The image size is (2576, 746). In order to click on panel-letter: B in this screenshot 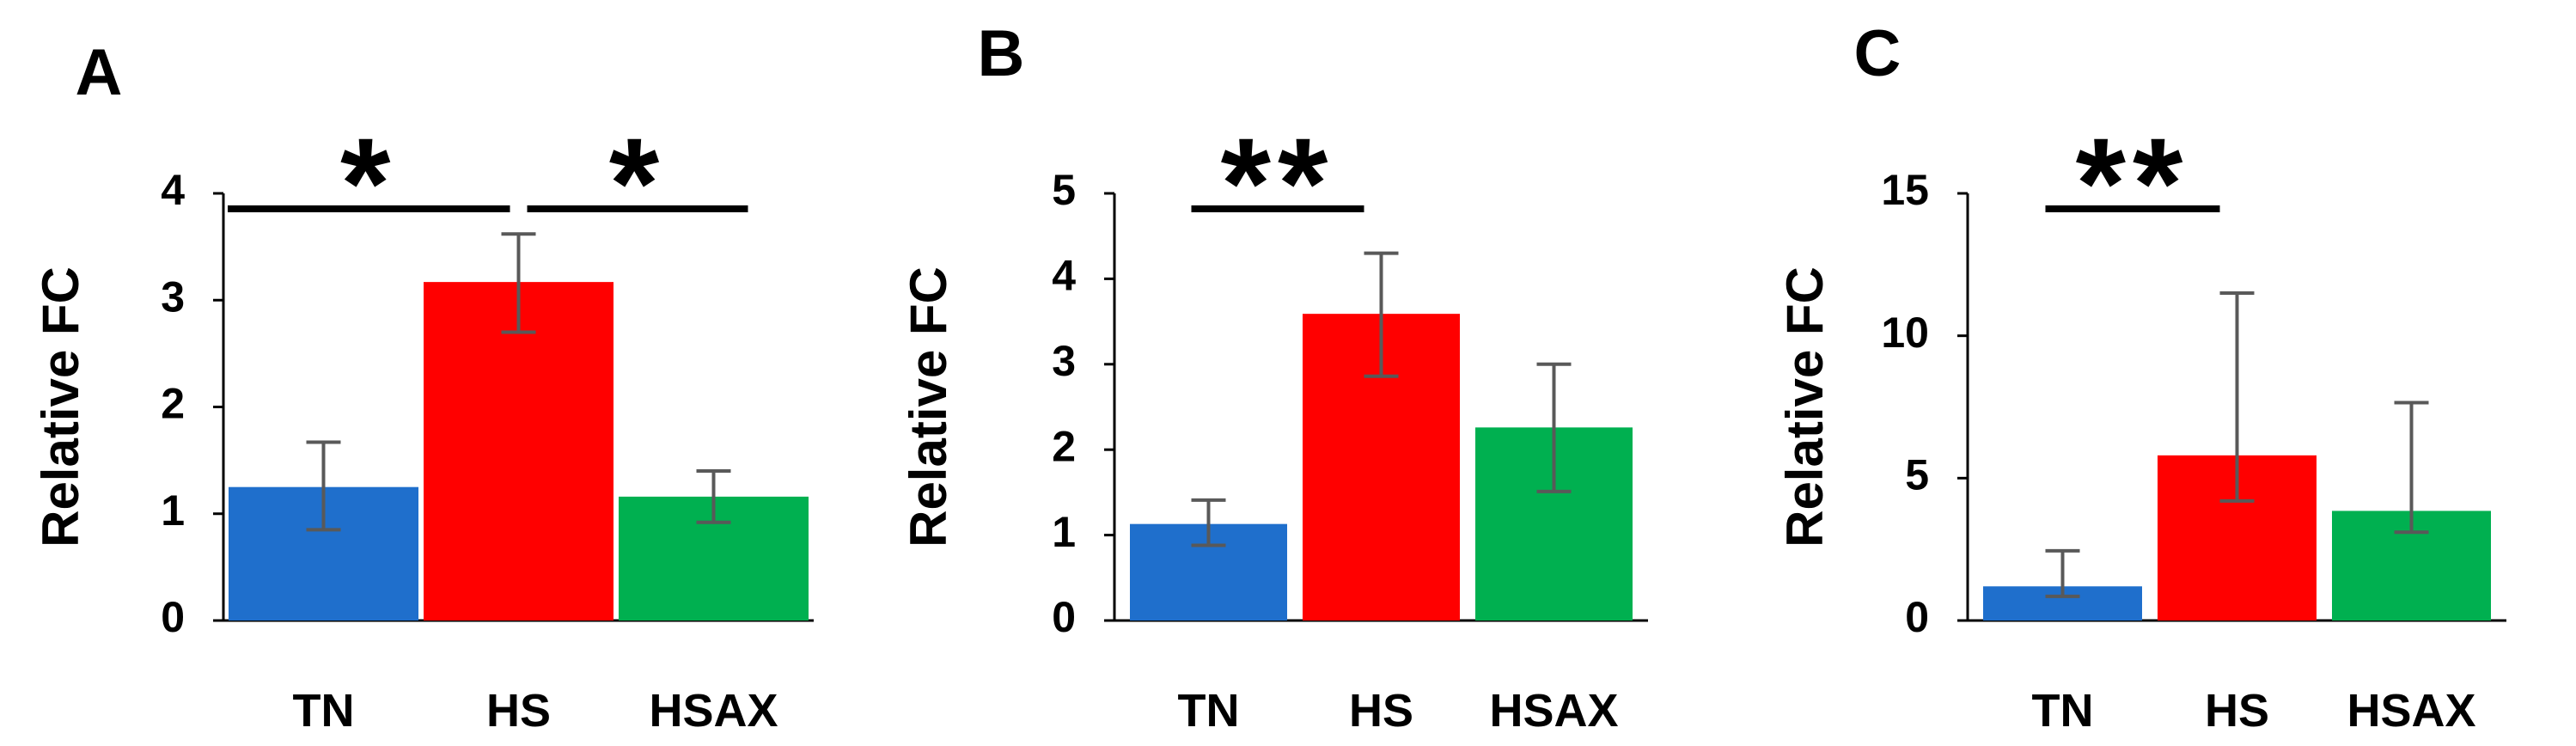, I will do `click(1002, 54)`.